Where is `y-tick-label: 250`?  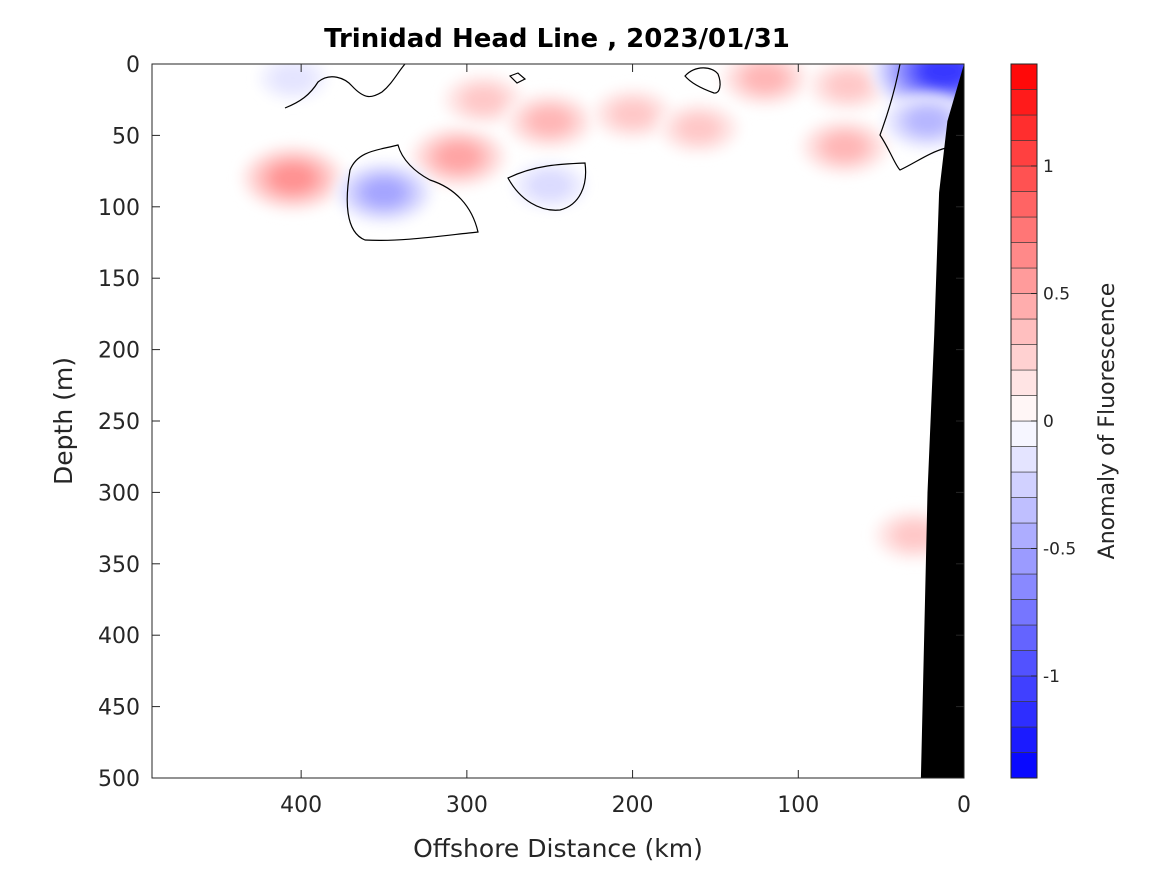 y-tick-label: 250 is located at coordinates (119, 422).